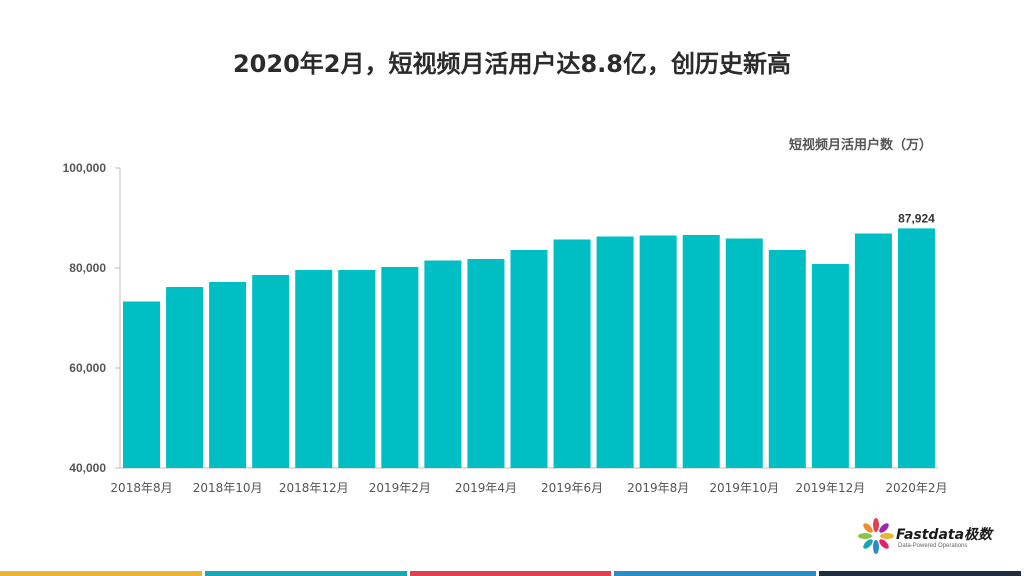 Image resolution: width=1024 pixels, height=576 pixels. What do you see at coordinates (944, 535) in the screenshot?
I see `logo-name: Fastdata极数` at bounding box center [944, 535].